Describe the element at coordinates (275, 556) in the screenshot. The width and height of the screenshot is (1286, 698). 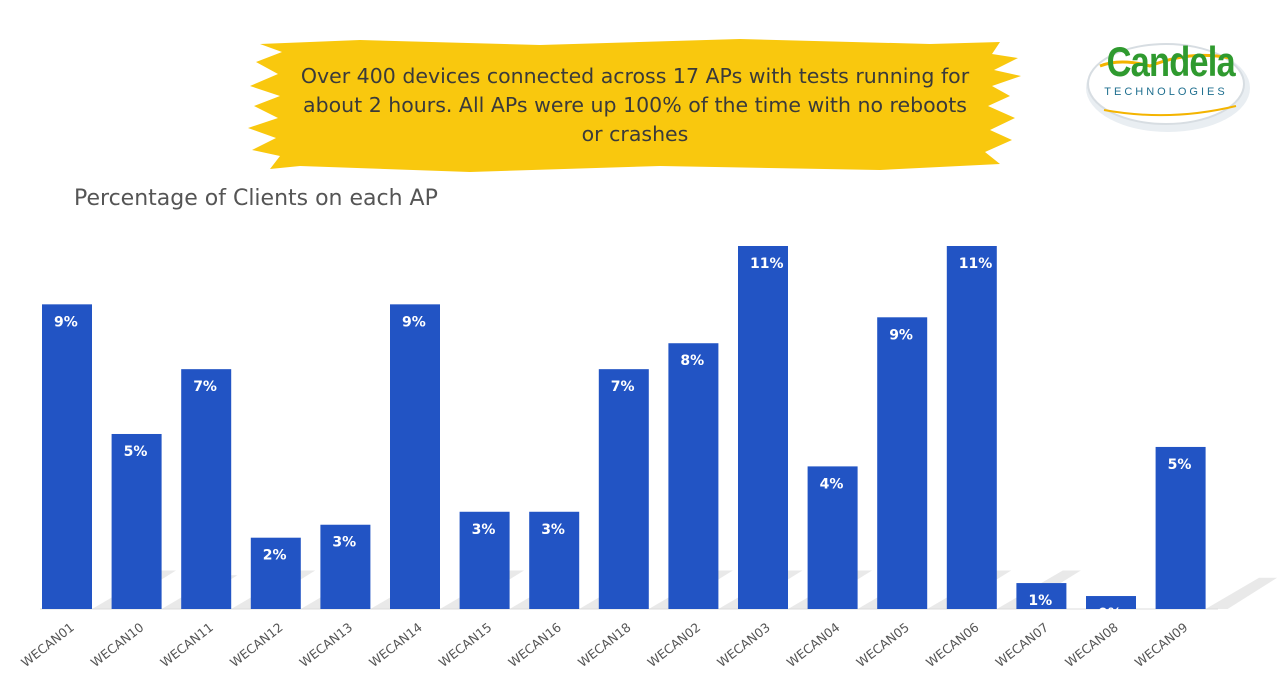
I see `data-label: 2%` at that location.